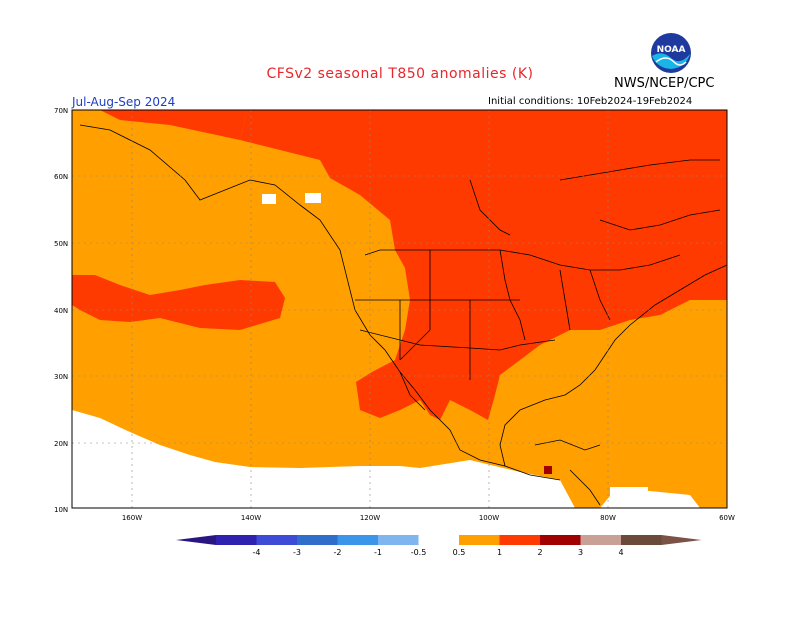  What do you see at coordinates (664, 83) in the screenshot?
I see `organization-label: NWS/NCEP/CPC` at bounding box center [664, 83].